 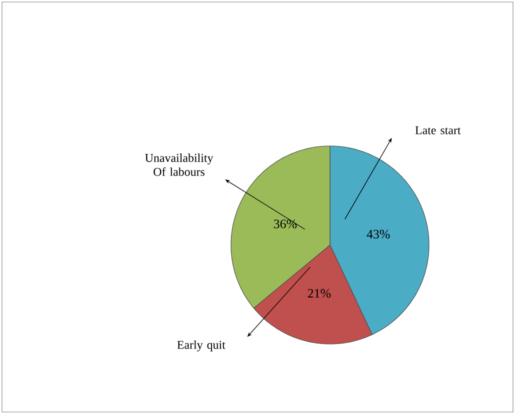 I want to click on slice-label: Unavailability Of labours, so click(x=179, y=165).